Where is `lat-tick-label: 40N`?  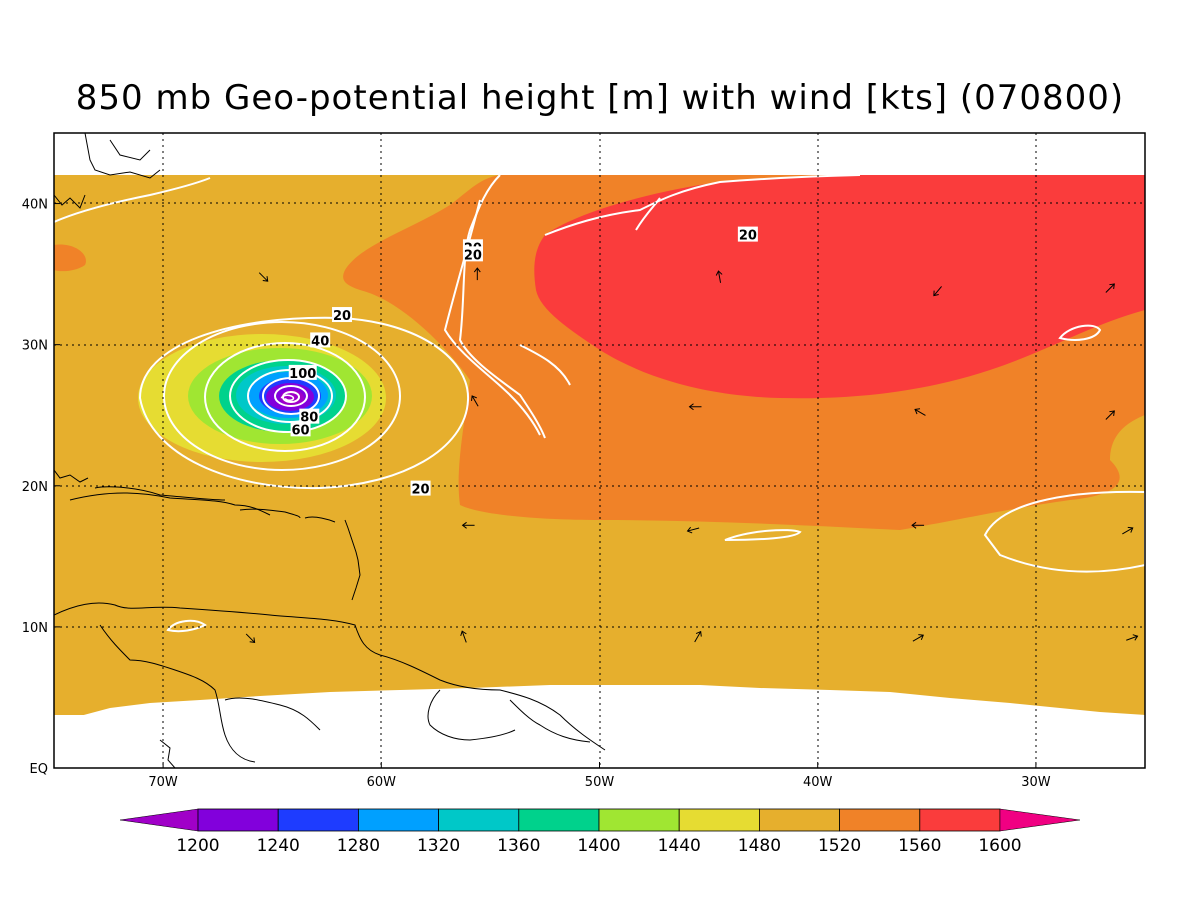 lat-tick-label: 40N is located at coordinates (35, 205).